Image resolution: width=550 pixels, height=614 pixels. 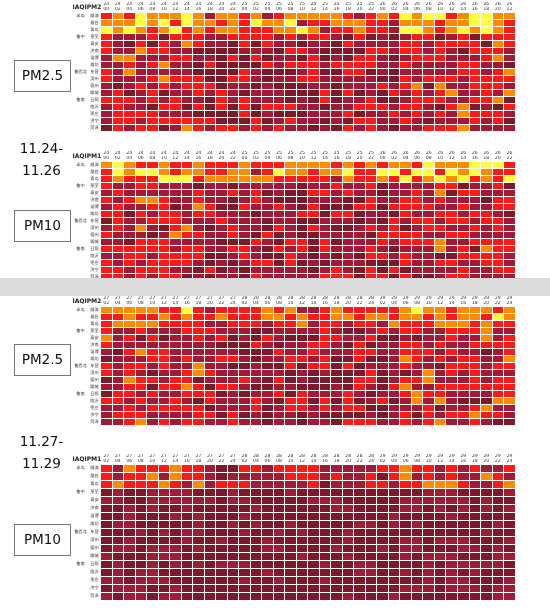 What do you see at coordinates (294, 492) in the screenshot?
I see `table-row: 鲁中 莱芜` at bounding box center [294, 492].